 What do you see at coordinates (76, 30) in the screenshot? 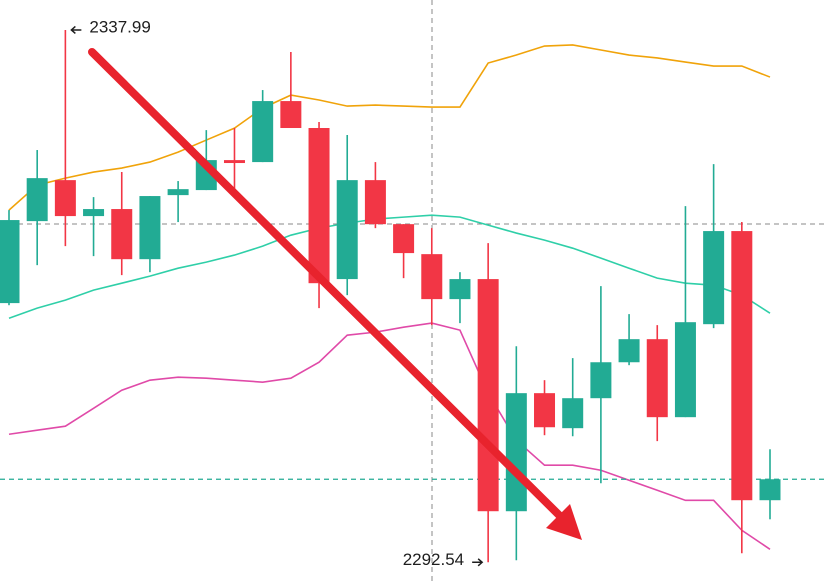
I see `high-marker-arrow` at bounding box center [76, 30].